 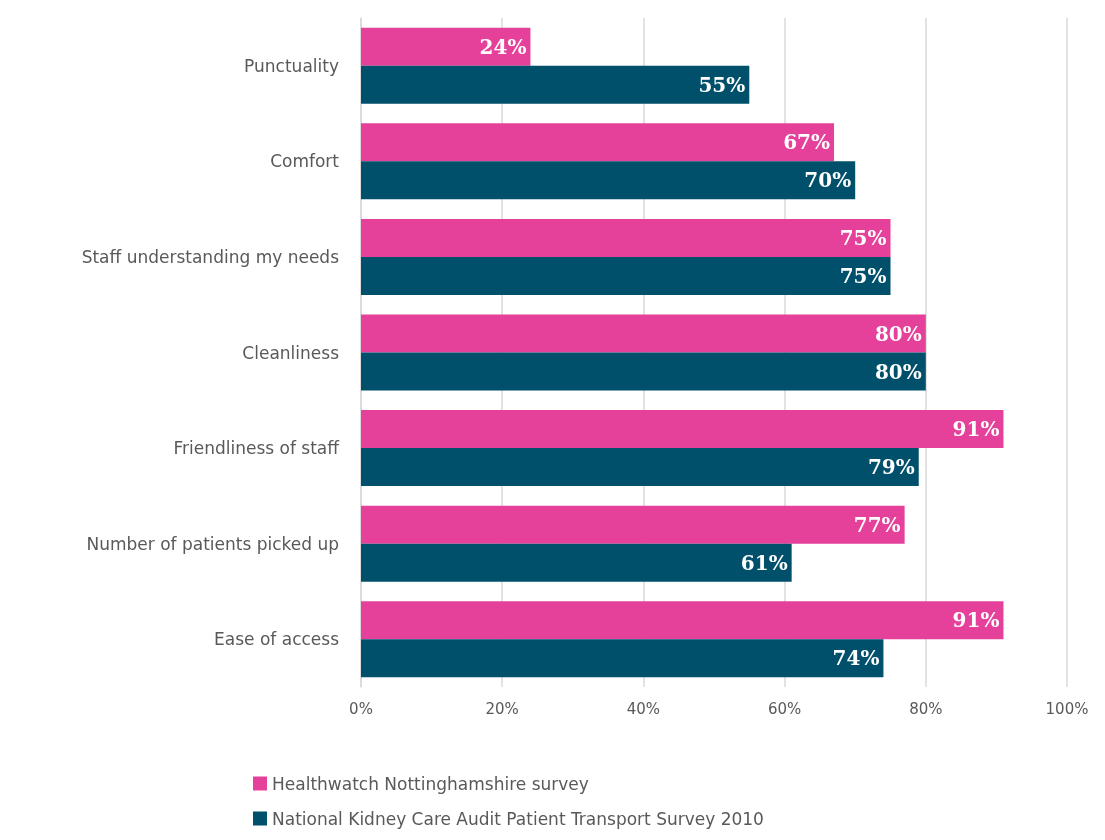 I want to click on data-label: 74%, so click(x=856, y=658).